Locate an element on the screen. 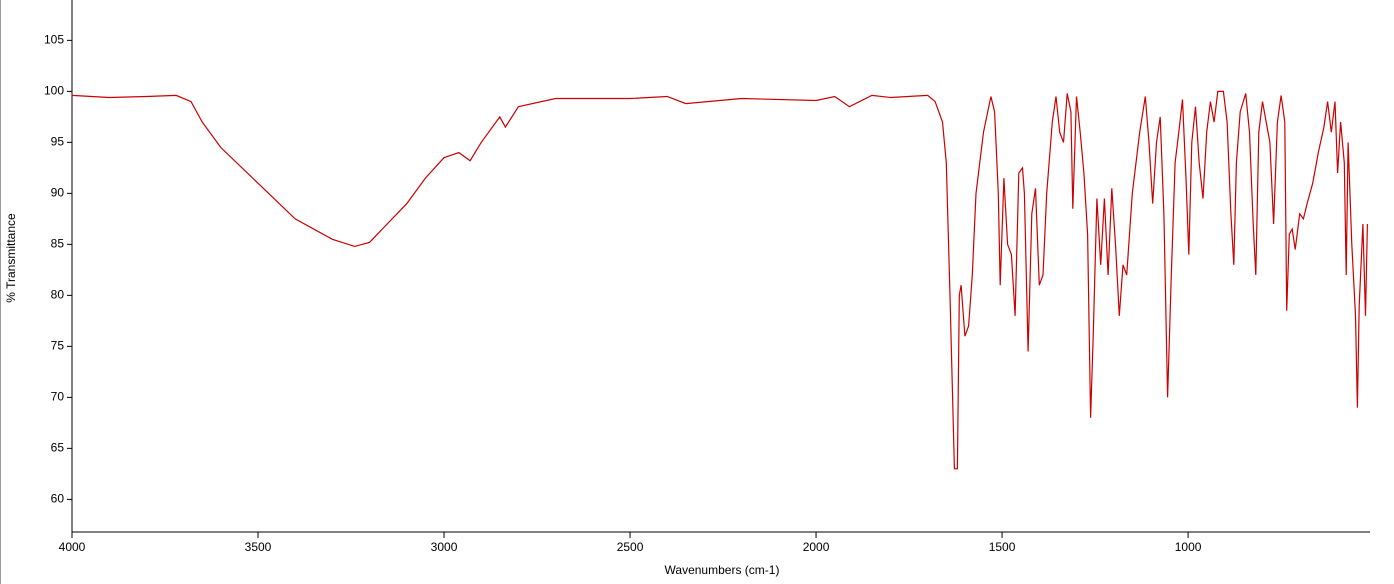  y-tick-label: 70 is located at coordinates (58, 397).